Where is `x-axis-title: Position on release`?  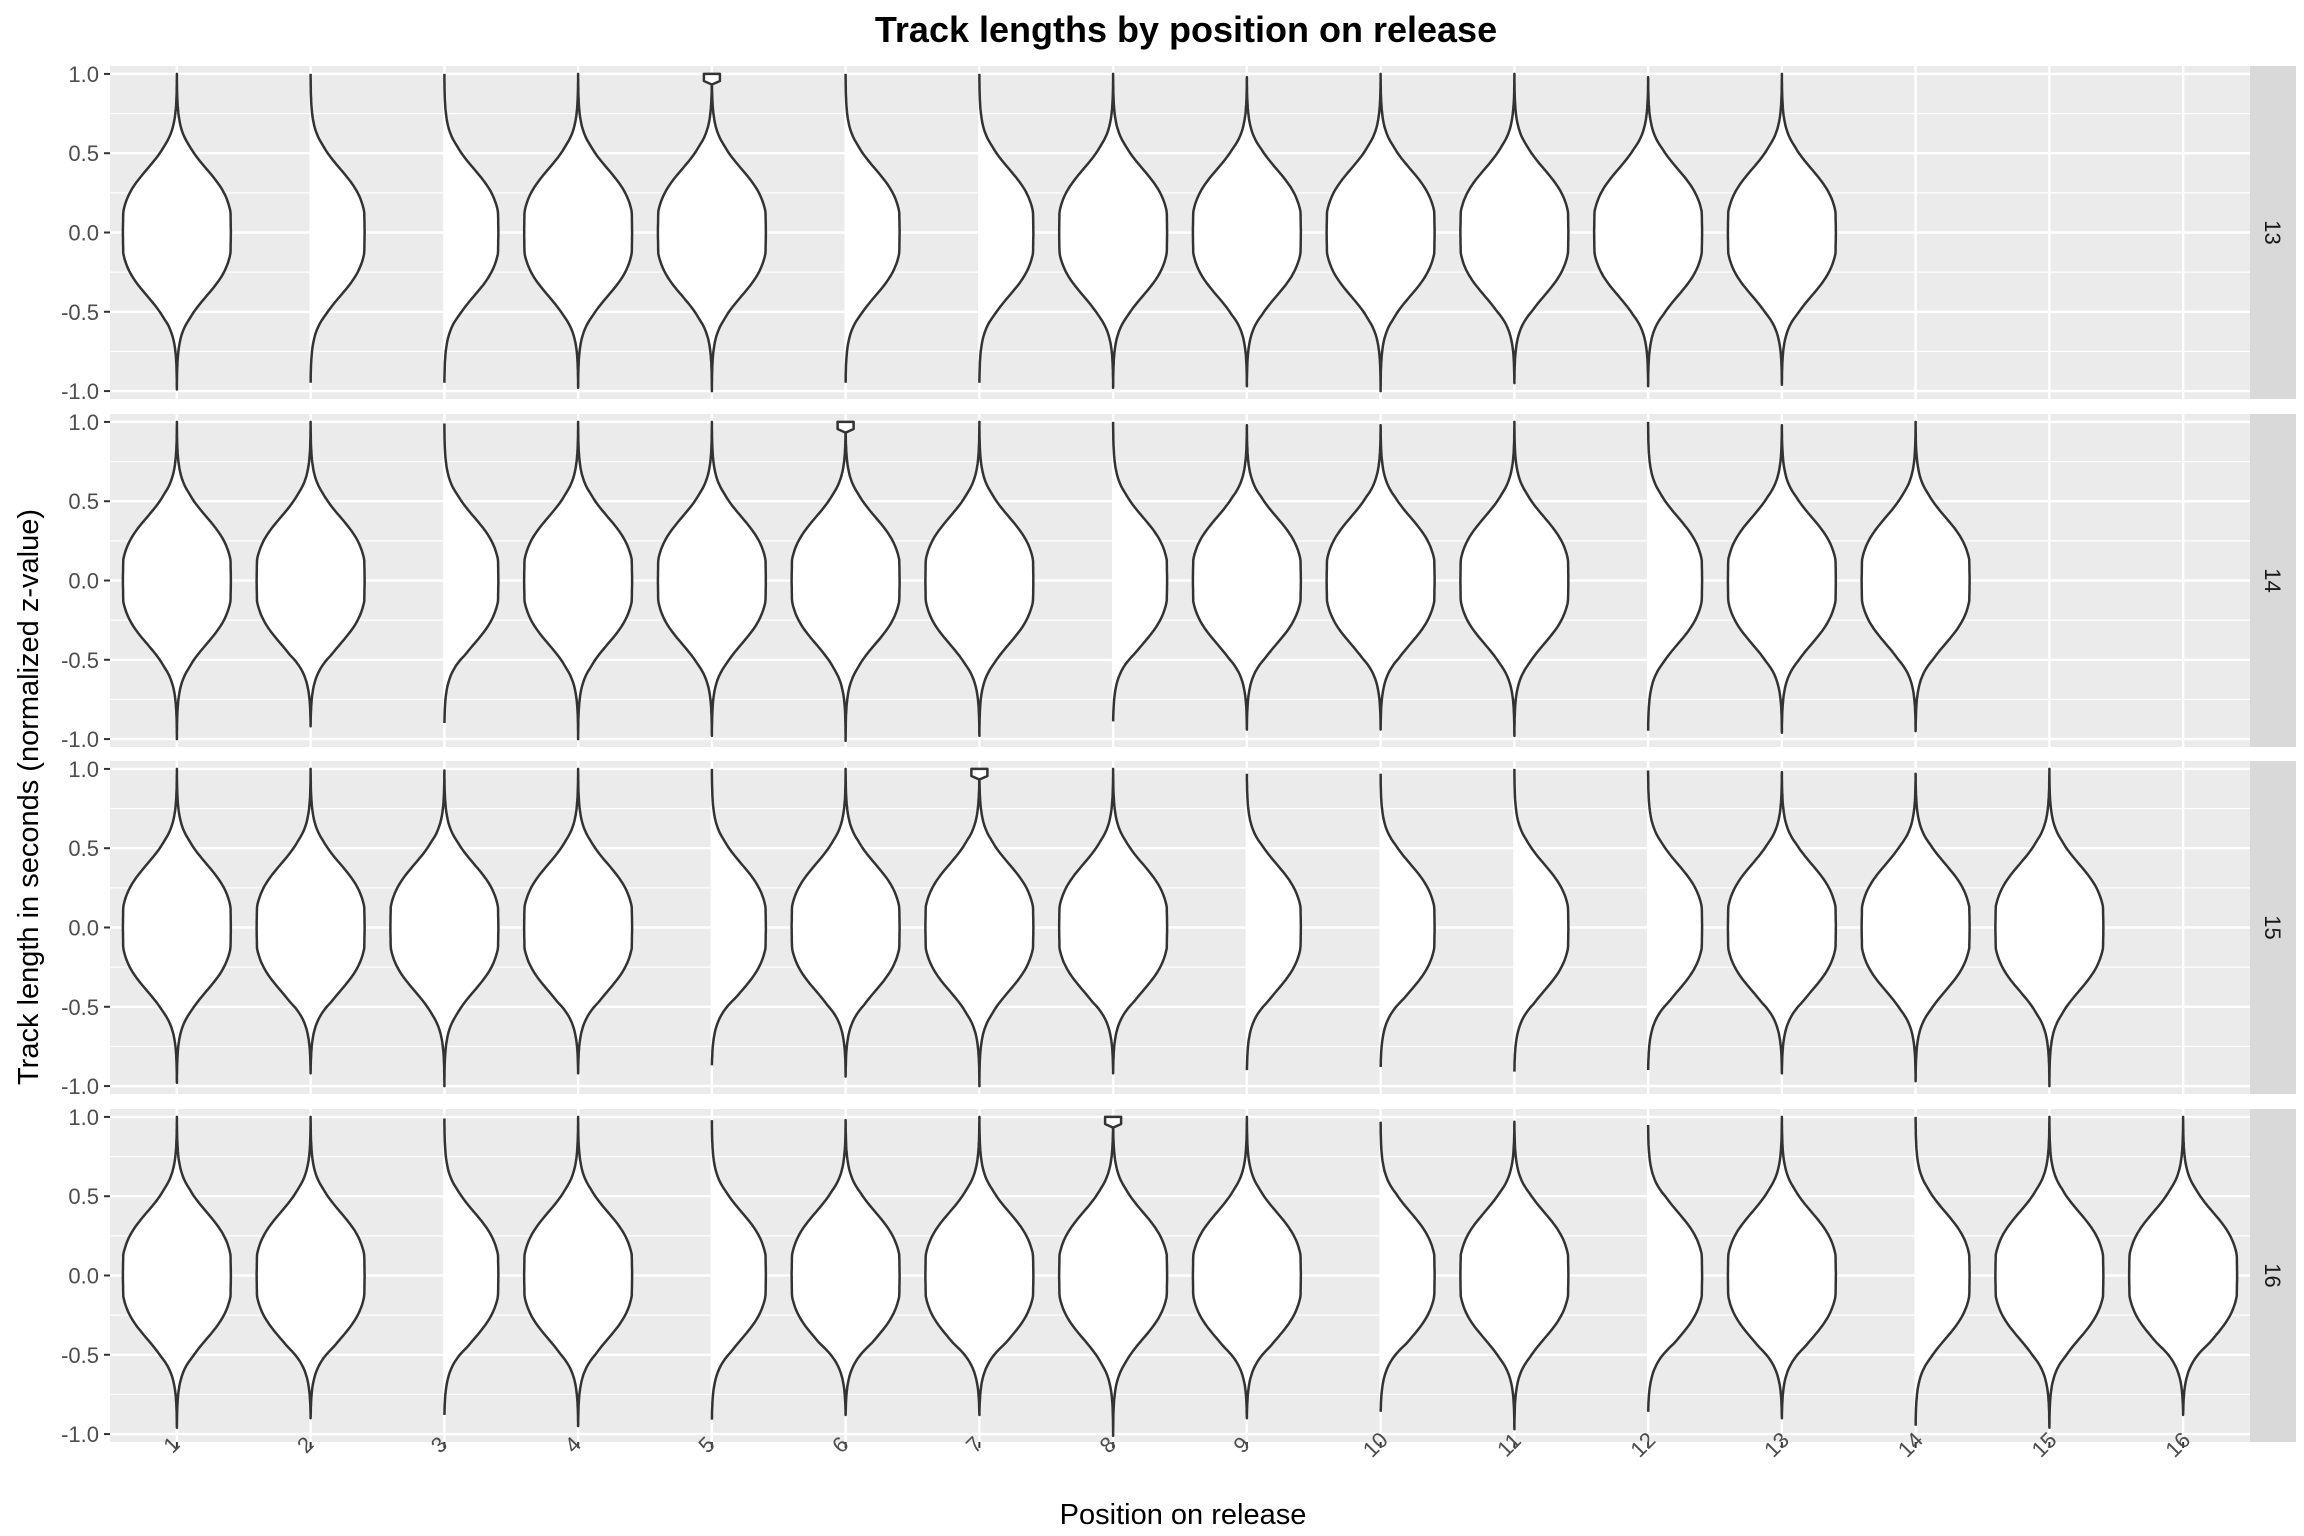 x-axis-title: Position on release is located at coordinates (1183, 1515).